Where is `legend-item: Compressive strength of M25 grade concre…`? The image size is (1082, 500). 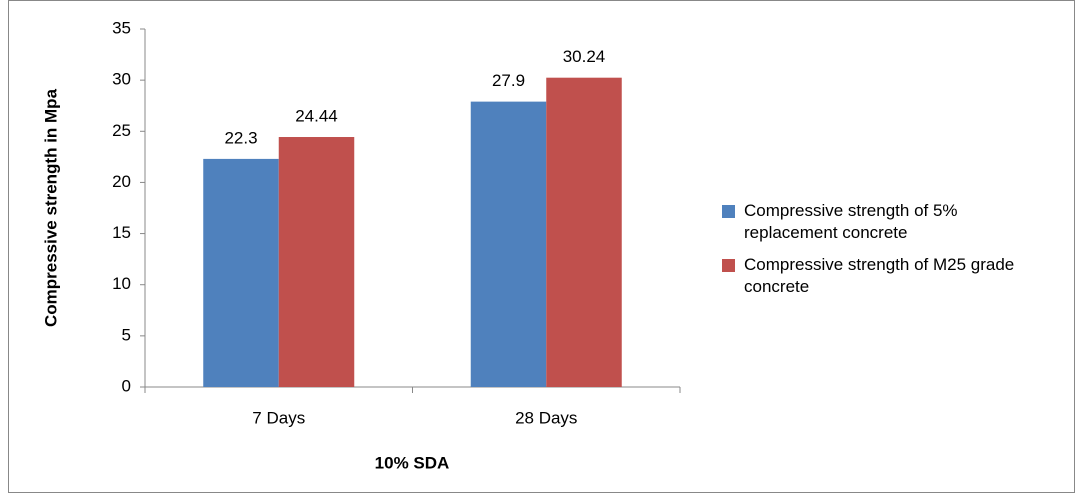
legend-item: Compressive strength of M25 grade concre… is located at coordinates (885, 276).